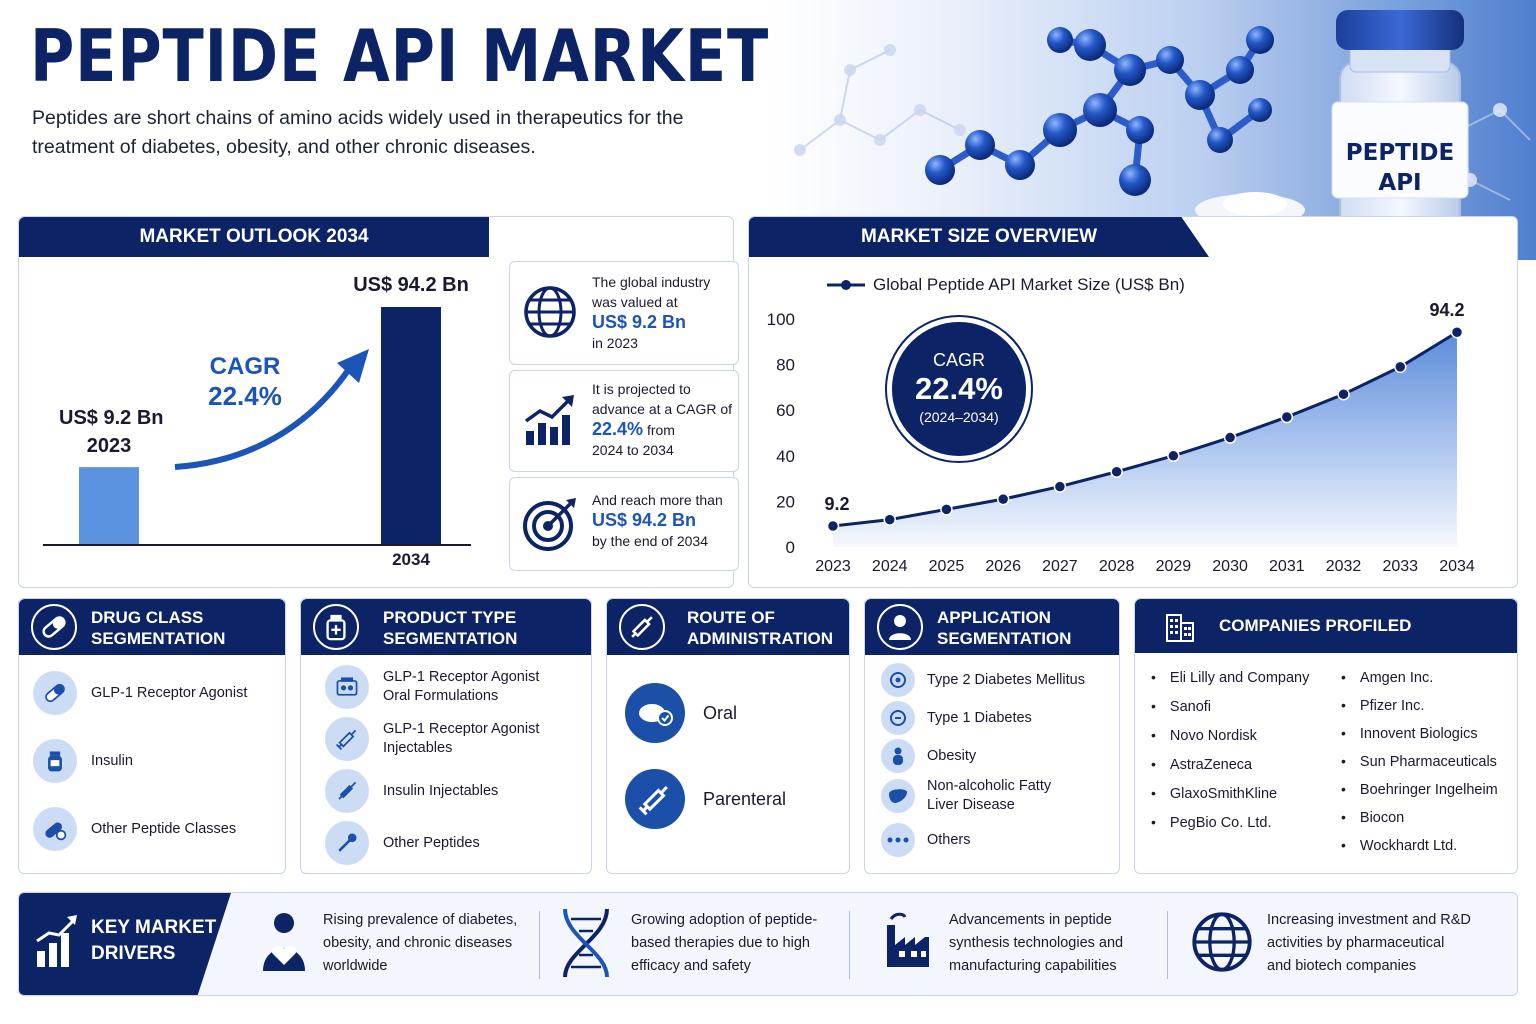  I want to click on list-item: Parenteral, so click(705, 799).